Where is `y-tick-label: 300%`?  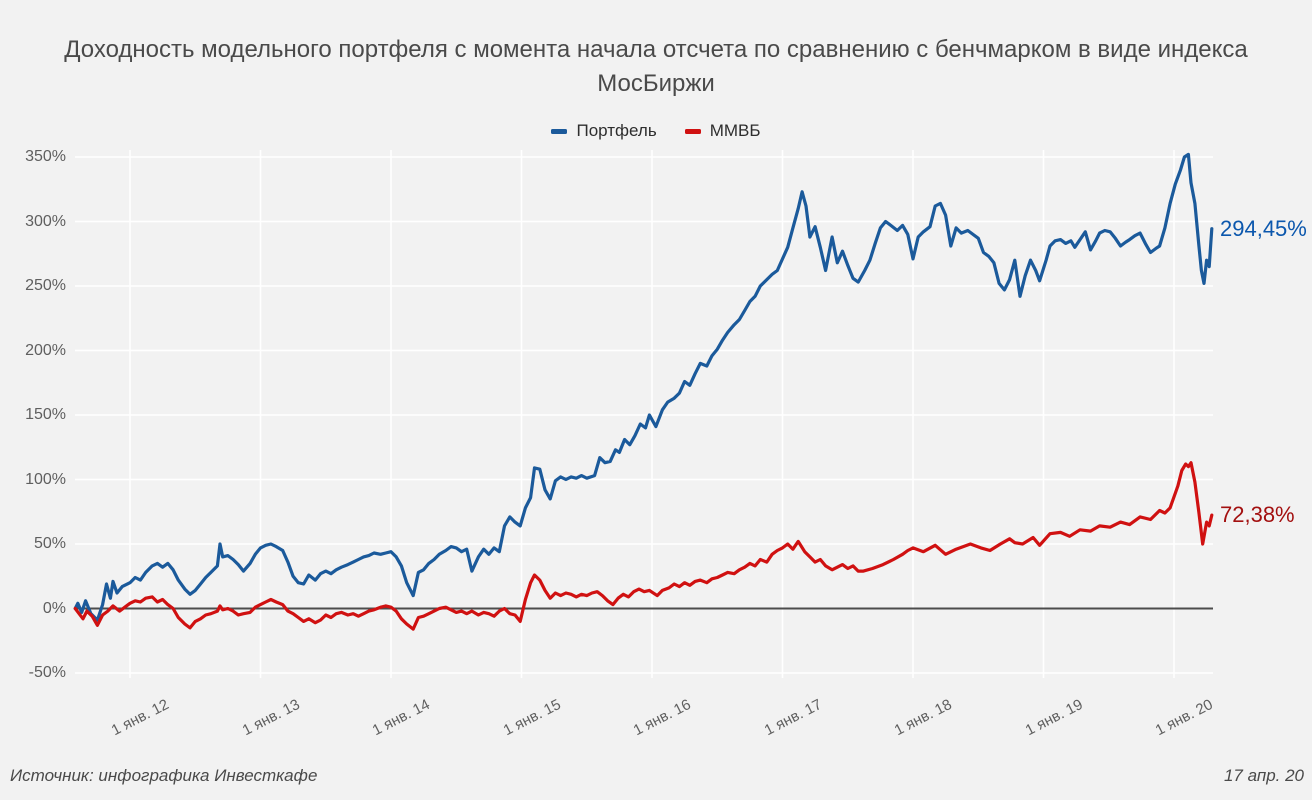
y-tick-label: 300% is located at coordinates (45, 221).